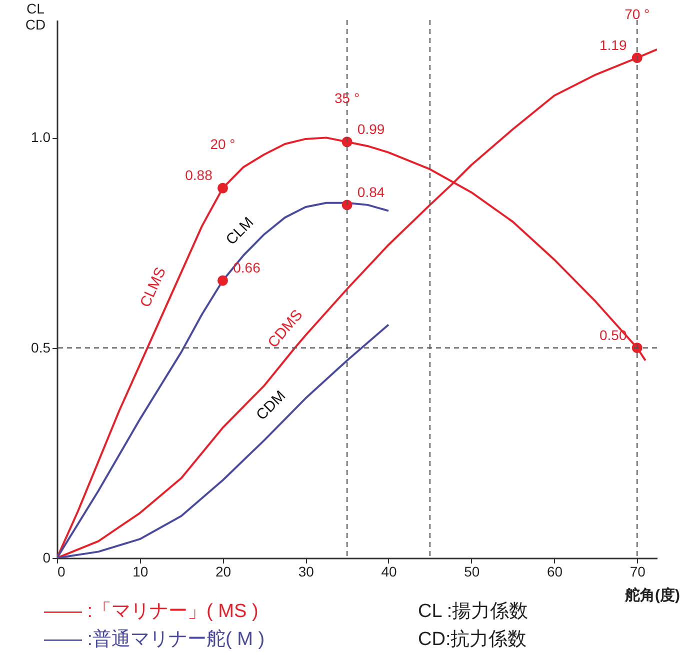 Image resolution: width=684 pixels, height=655 pixels. I want to click on x-axis-title: 舵角(度), so click(652, 595).